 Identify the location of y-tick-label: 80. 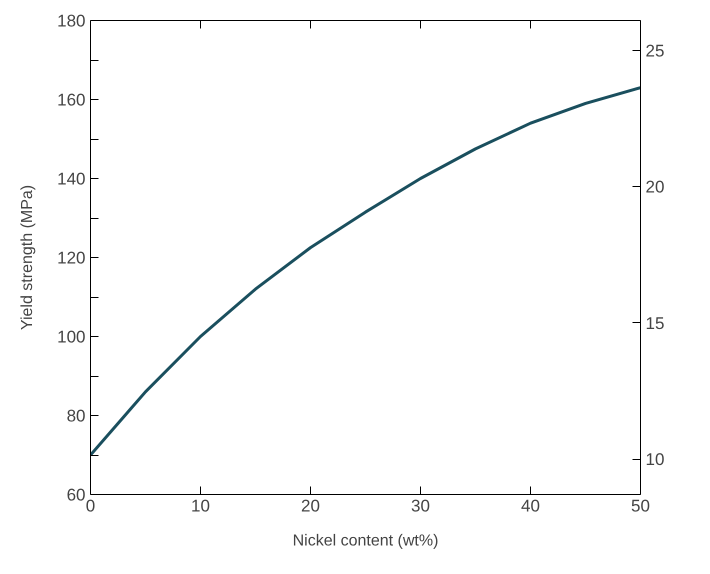
(76, 416).